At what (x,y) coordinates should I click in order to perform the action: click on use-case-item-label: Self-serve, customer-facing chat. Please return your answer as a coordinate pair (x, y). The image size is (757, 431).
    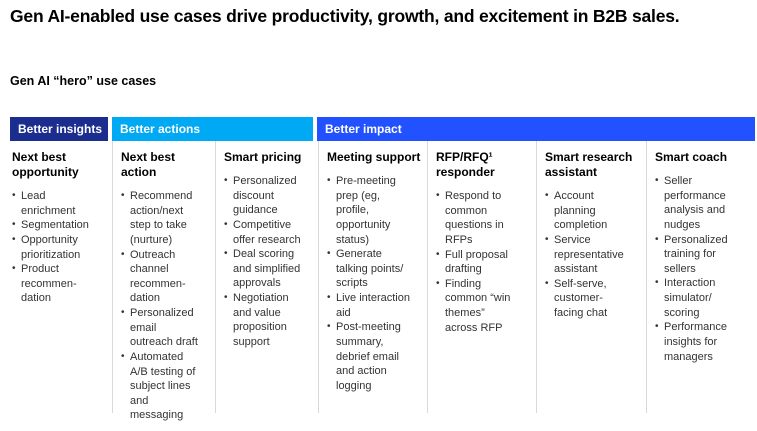
    Looking at the image, I should click on (581, 298).